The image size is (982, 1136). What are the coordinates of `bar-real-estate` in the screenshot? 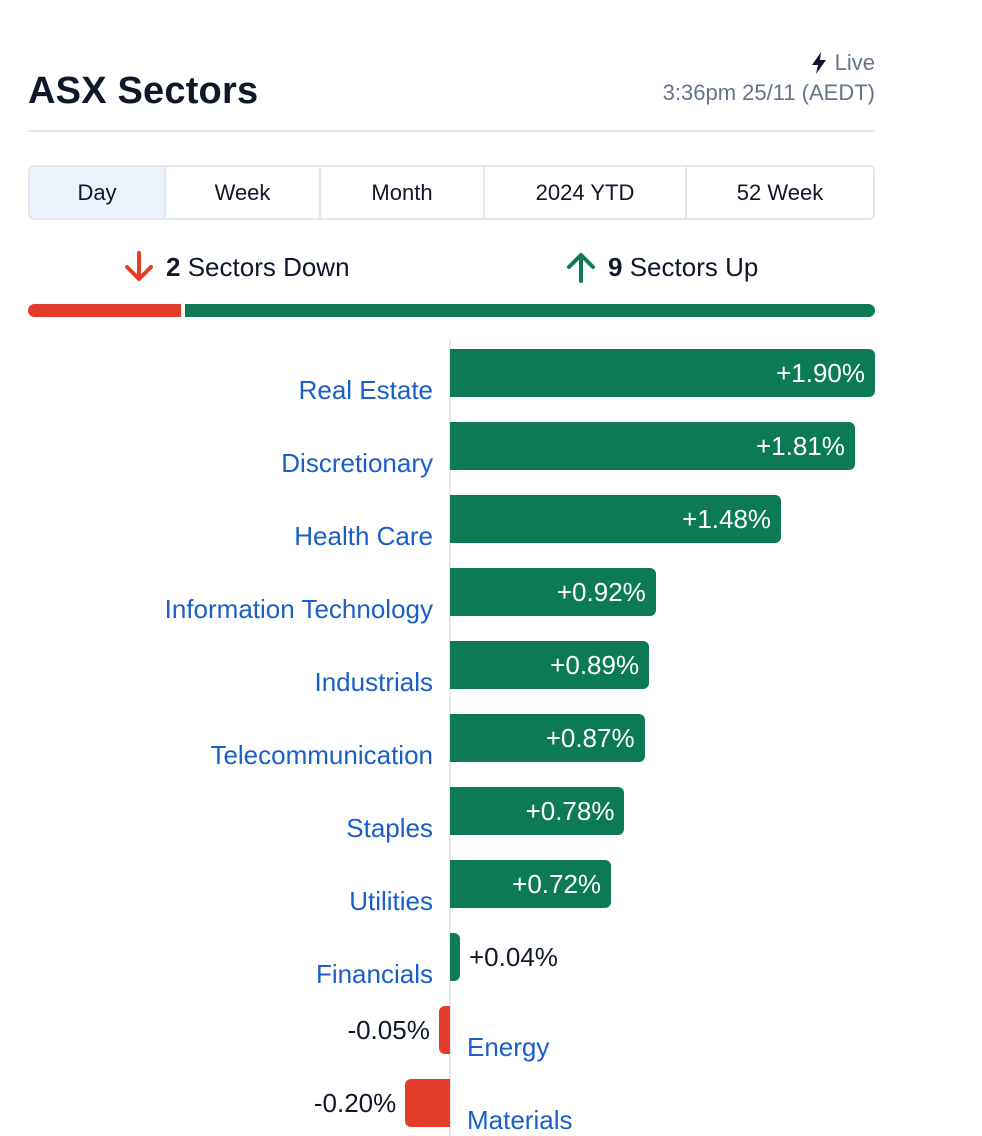 It's located at (662, 373).